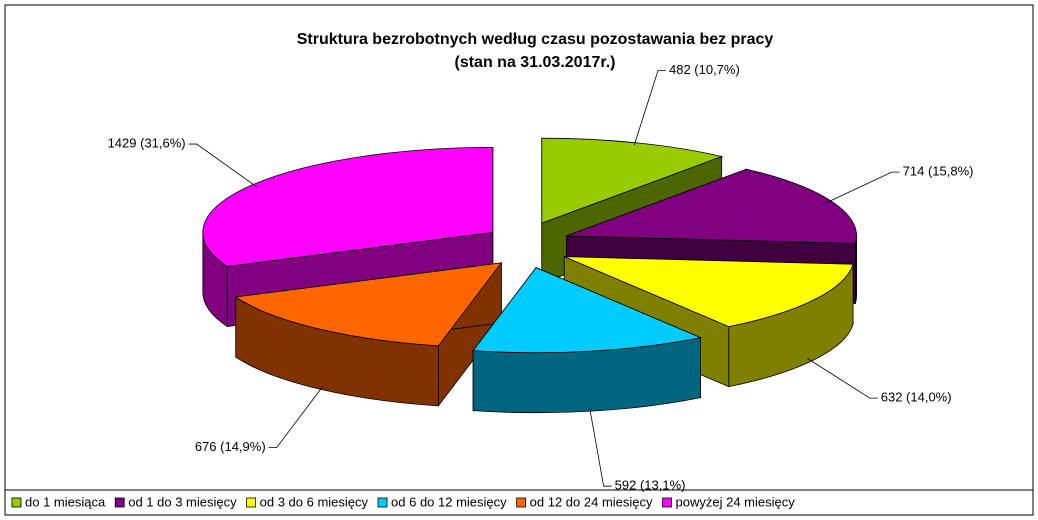 The image size is (1038, 520). I want to click on legend-label: do 1 miesiąca, so click(65, 501).